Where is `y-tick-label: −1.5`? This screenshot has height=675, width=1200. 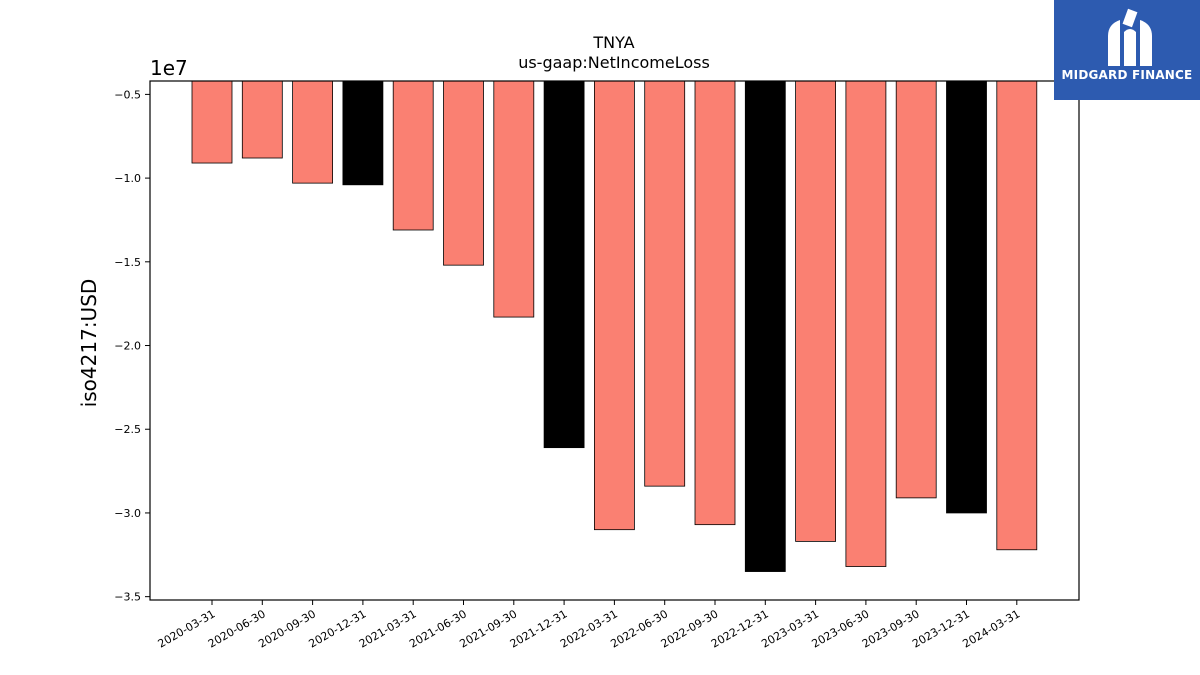 y-tick-label: −1.5 is located at coordinates (127, 262).